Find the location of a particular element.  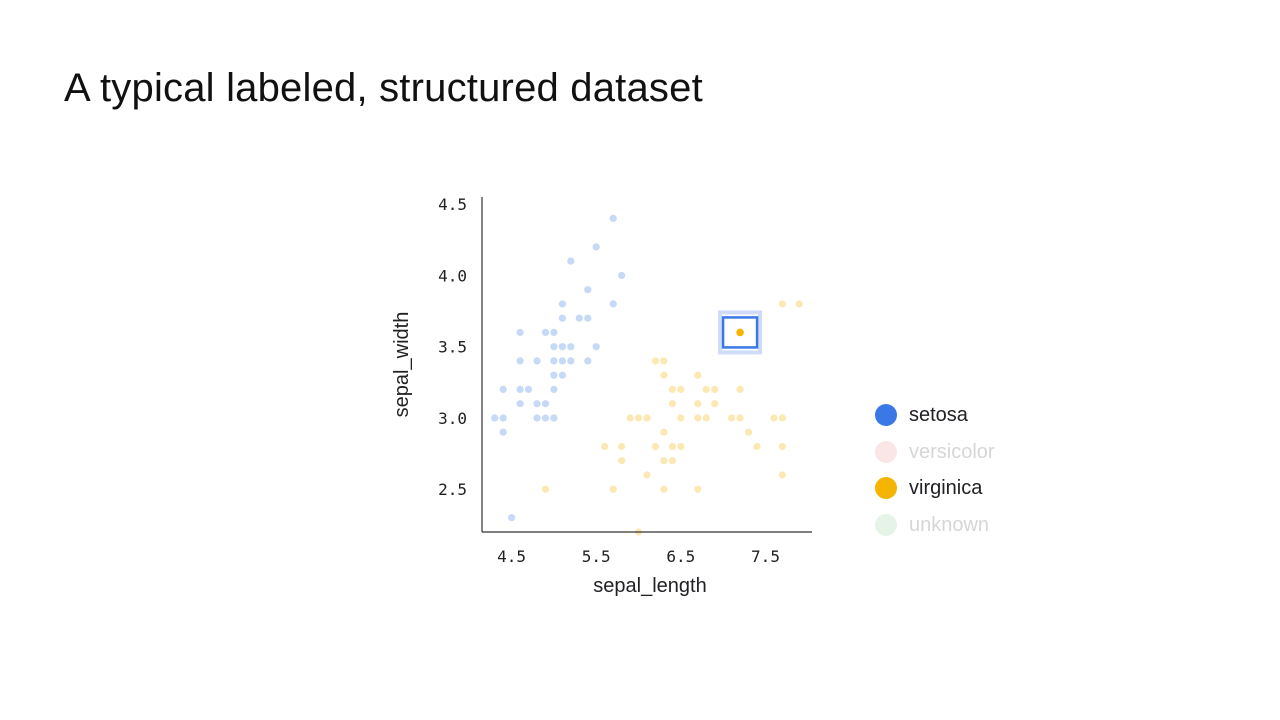

legend-item-setosa: setosa is located at coordinates (974, 420).